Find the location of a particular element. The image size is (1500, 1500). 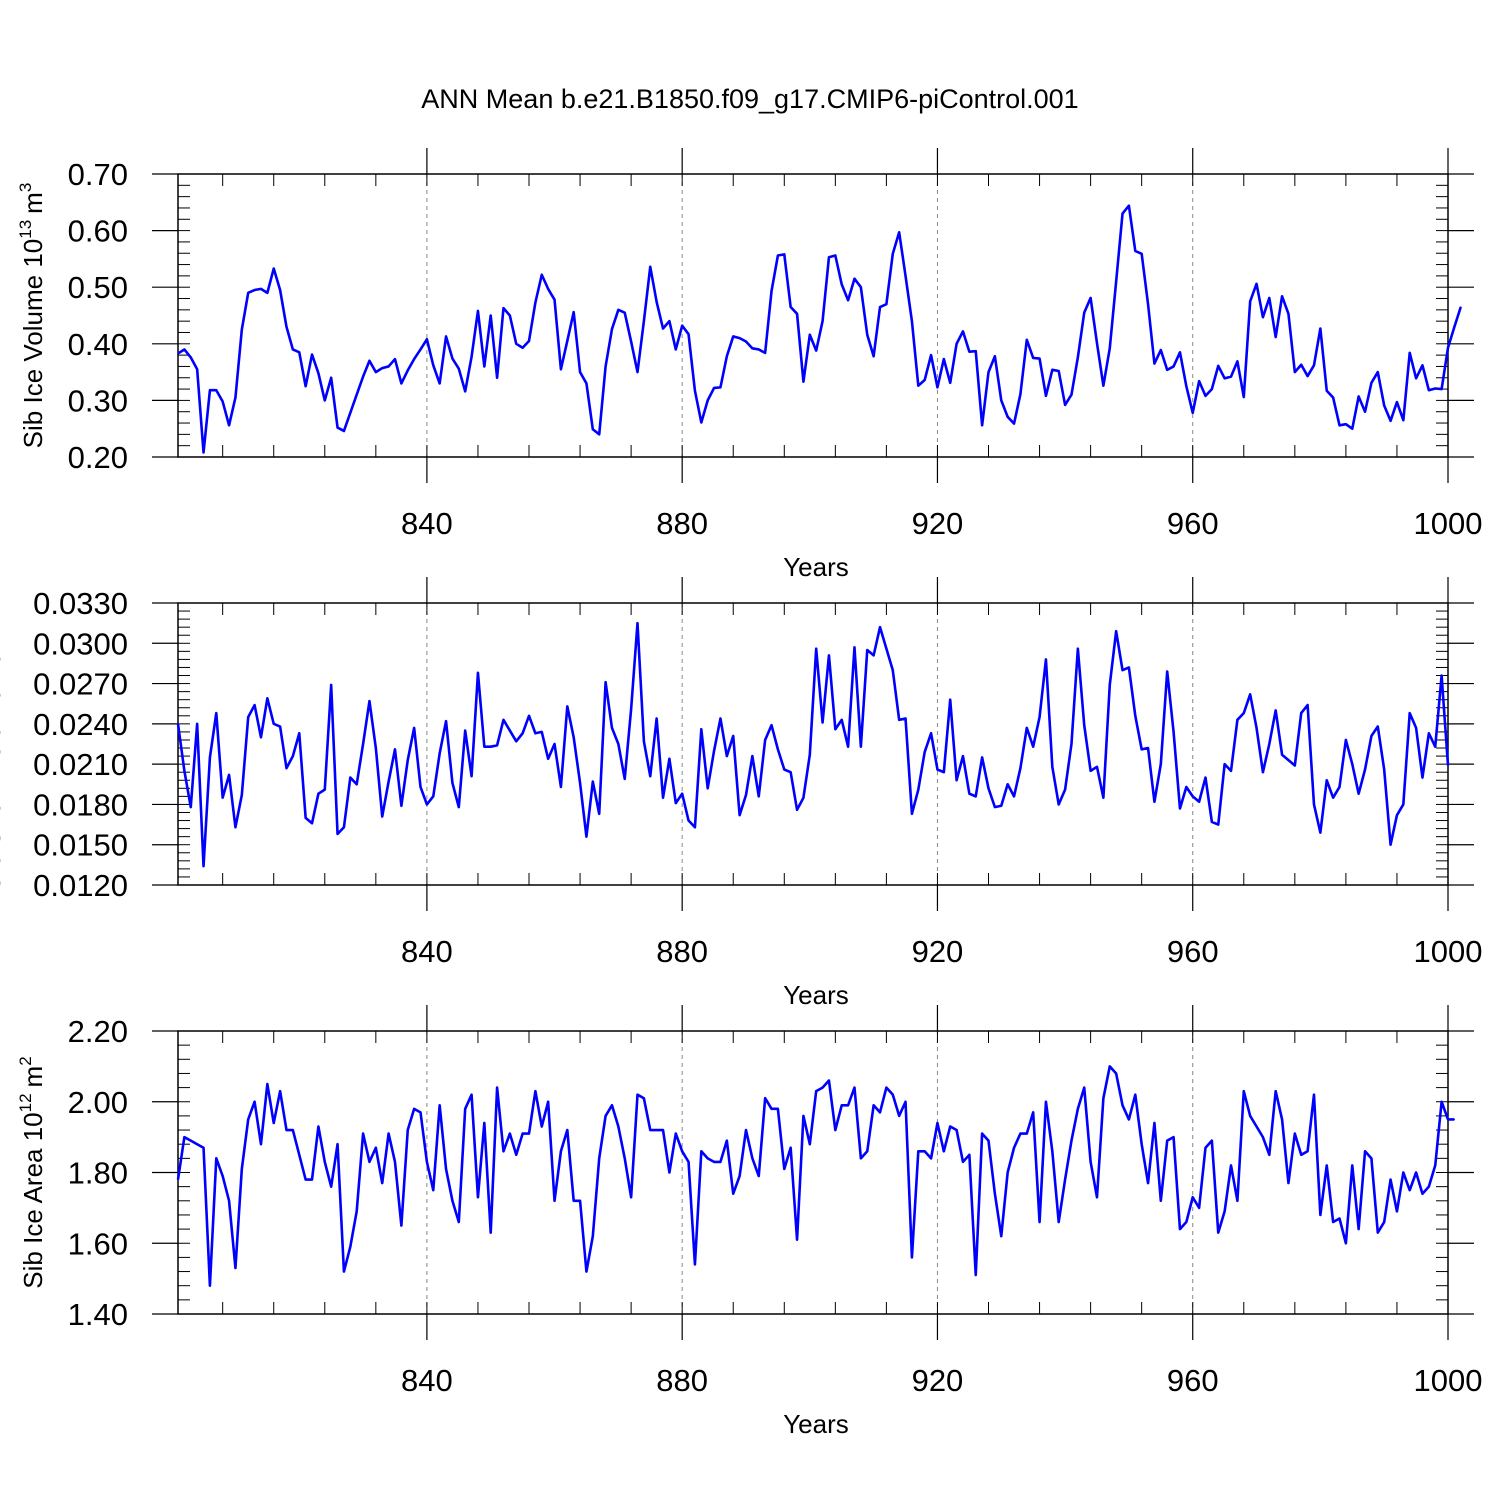

x-tick-label: 960 is located at coordinates (1193, 951).